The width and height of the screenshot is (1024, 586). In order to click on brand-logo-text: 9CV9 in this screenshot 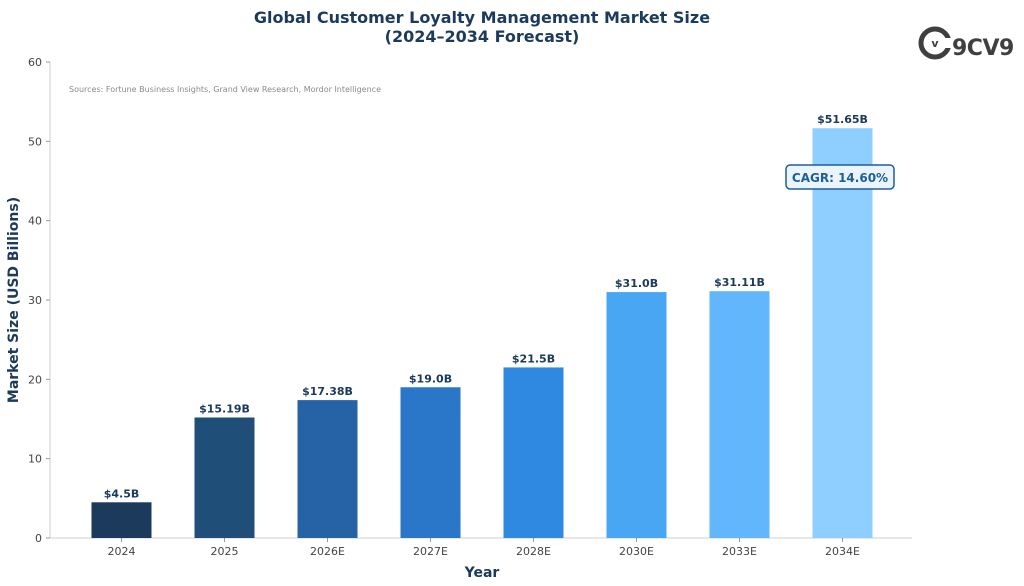, I will do `click(983, 48)`.